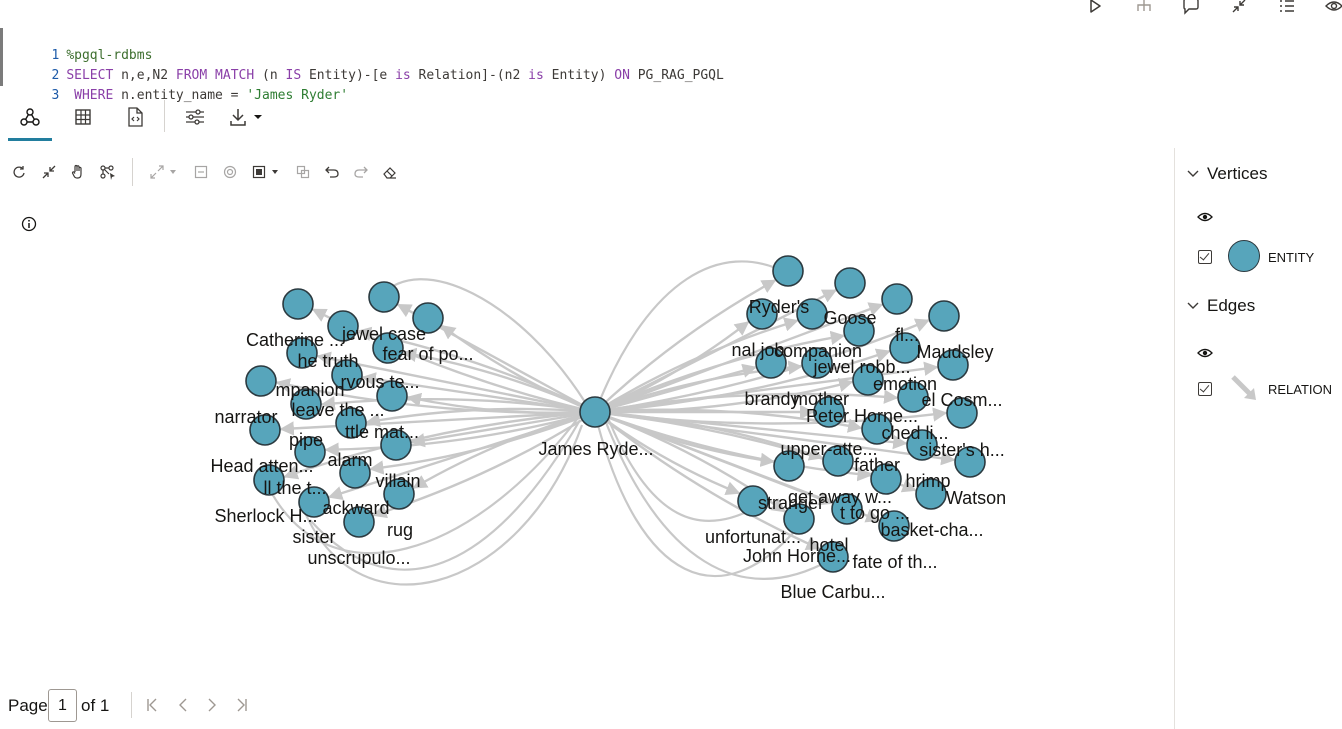  Describe the element at coordinates (259, 172) in the screenshot. I see `group-icon` at that location.